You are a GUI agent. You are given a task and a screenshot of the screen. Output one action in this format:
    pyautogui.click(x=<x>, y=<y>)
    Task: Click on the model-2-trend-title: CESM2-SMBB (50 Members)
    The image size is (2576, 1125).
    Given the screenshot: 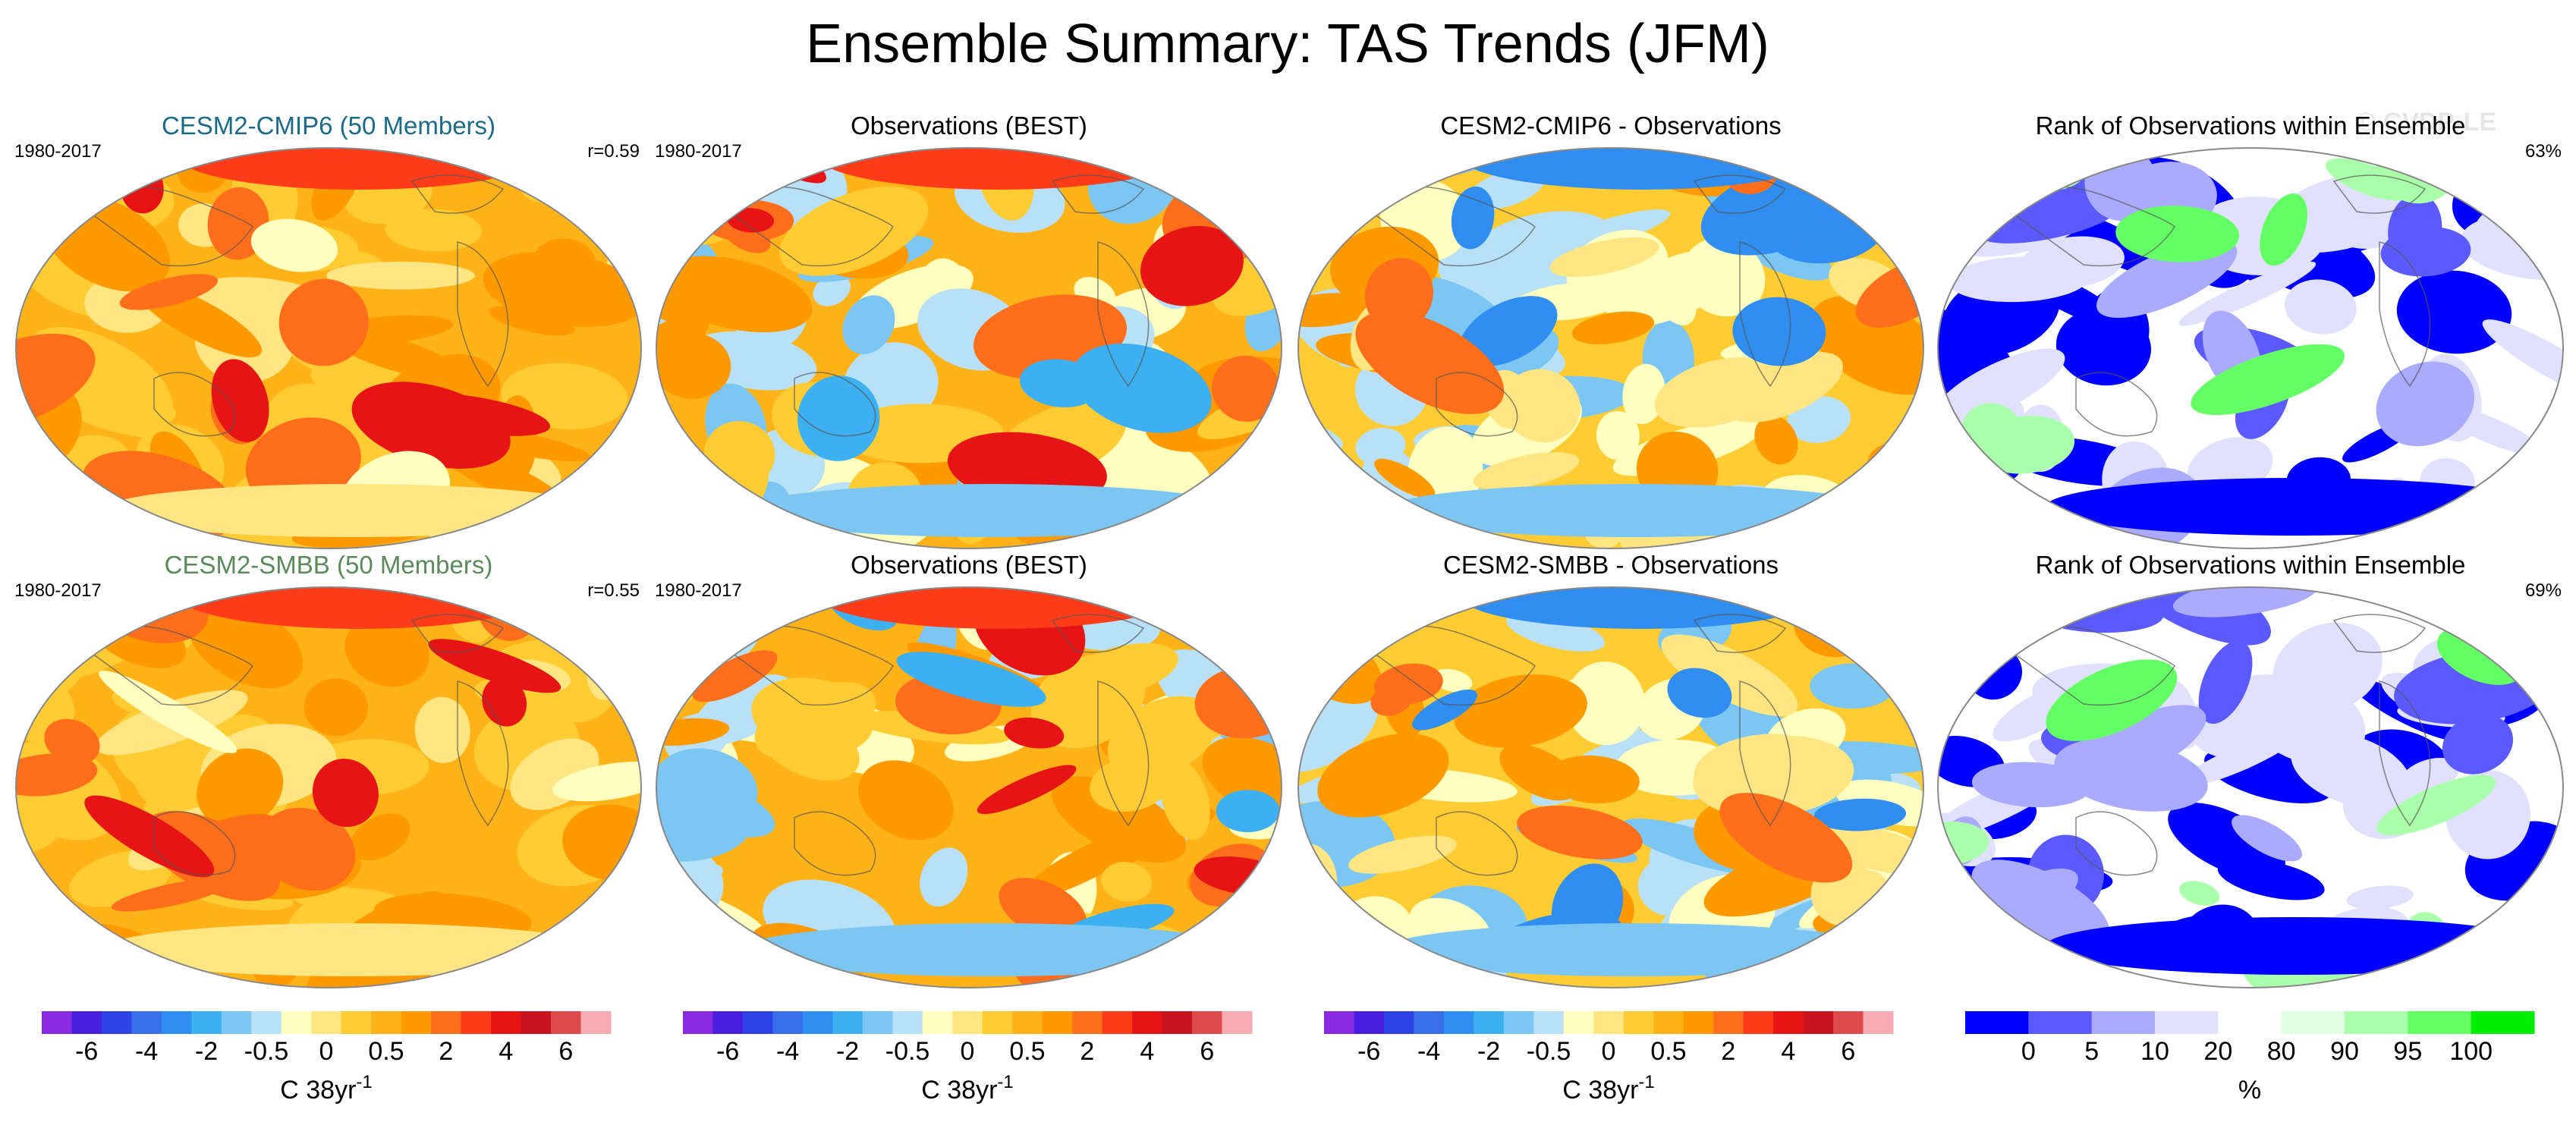 What is the action you would take?
    pyautogui.click(x=329, y=565)
    